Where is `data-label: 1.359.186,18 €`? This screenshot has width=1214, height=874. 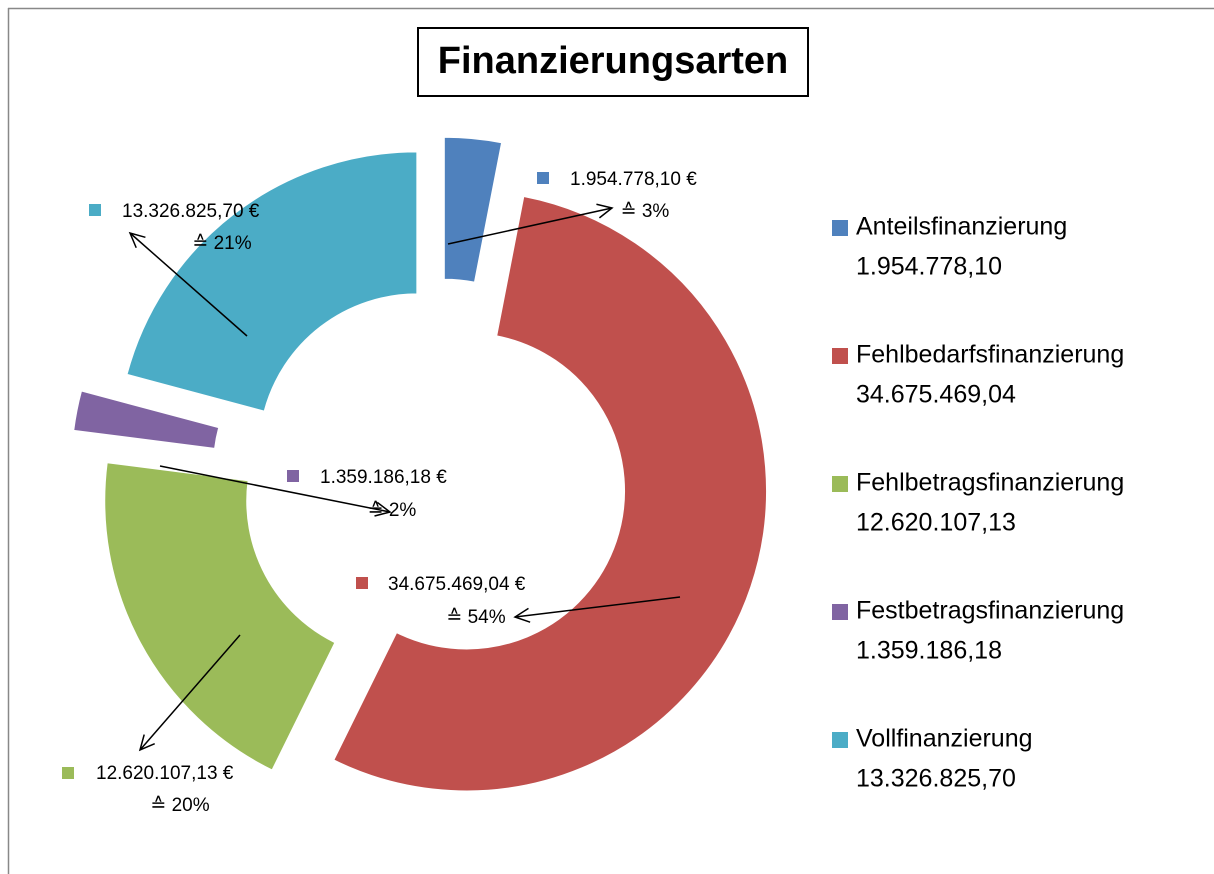 data-label: 1.359.186,18 € is located at coordinates (383, 477).